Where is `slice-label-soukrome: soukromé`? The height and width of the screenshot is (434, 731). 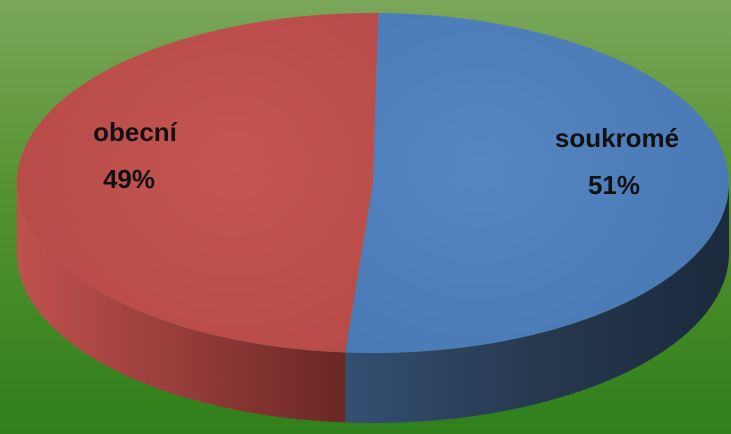
slice-label-soukrome: soukromé is located at coordinates (617, 138).